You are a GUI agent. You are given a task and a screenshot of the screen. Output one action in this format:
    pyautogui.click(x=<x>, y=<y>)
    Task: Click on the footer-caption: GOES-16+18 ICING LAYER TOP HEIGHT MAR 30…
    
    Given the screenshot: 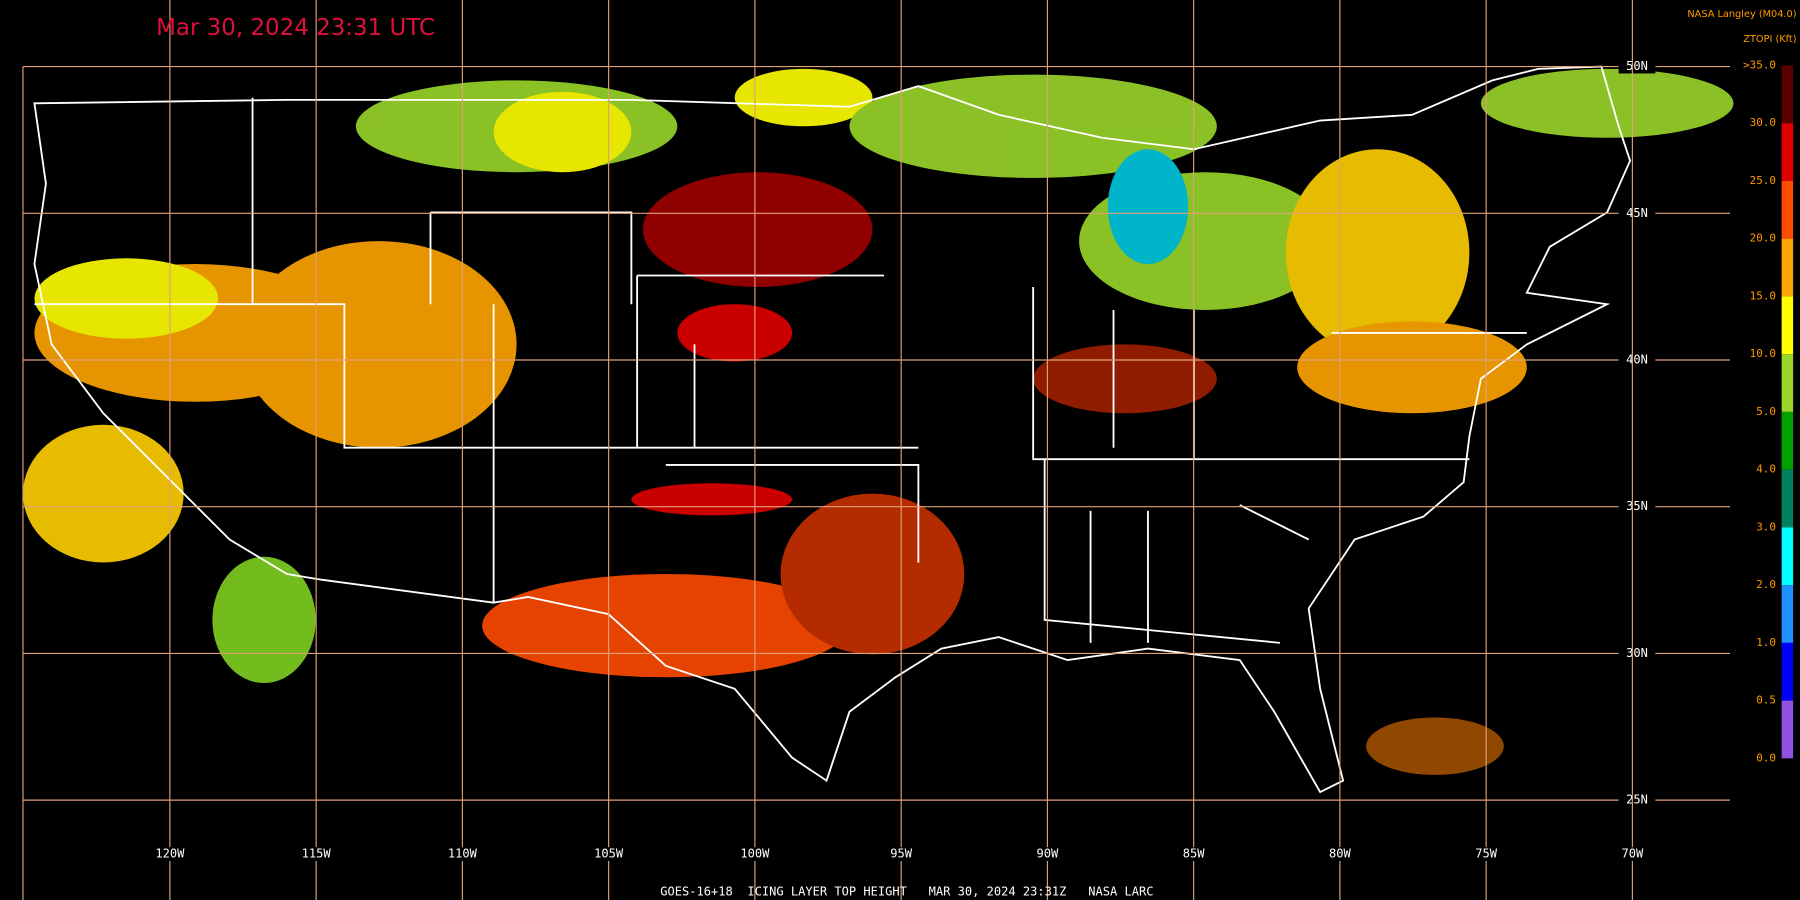 What is the action you would take?
    pyautogui.click(x=906, y=891)
    